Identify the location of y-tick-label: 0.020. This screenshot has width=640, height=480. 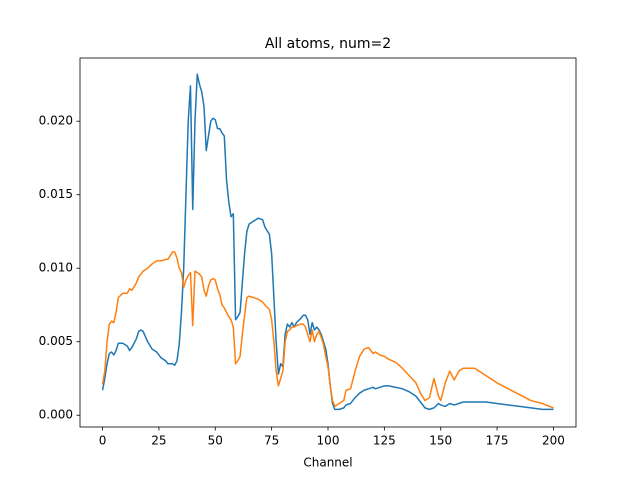
(56, 121).